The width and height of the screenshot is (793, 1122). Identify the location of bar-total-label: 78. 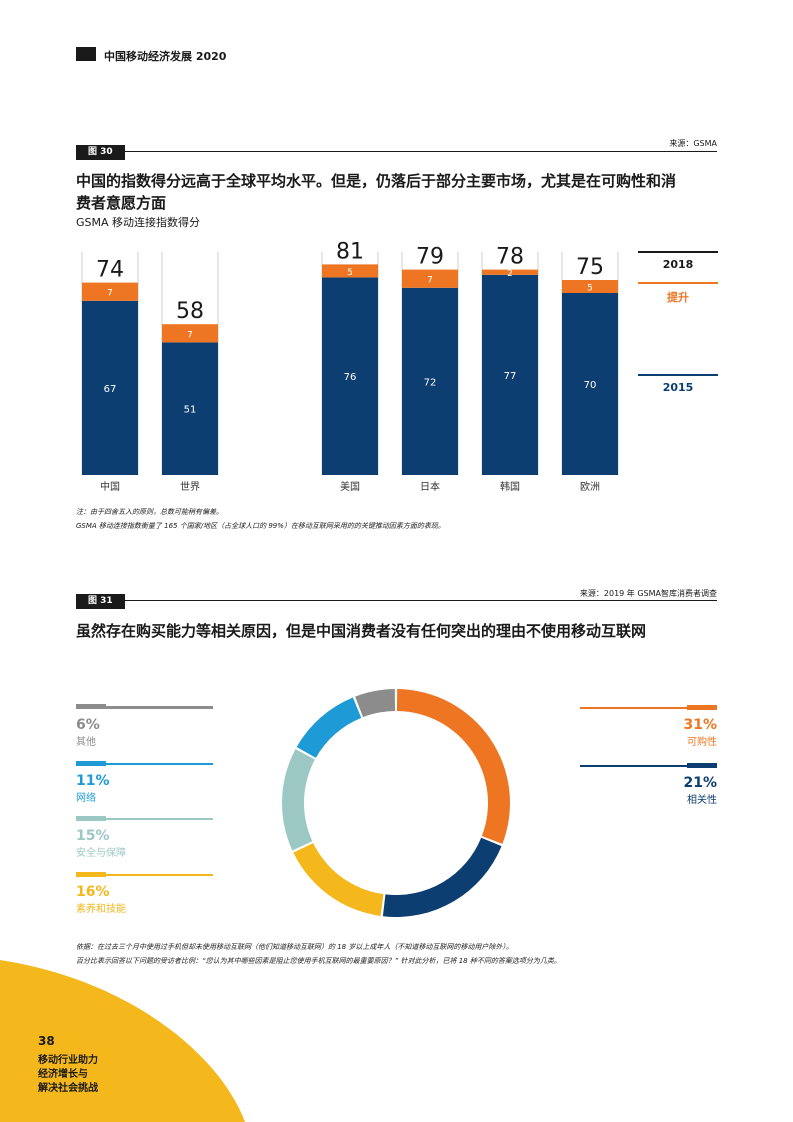
(510, 257).